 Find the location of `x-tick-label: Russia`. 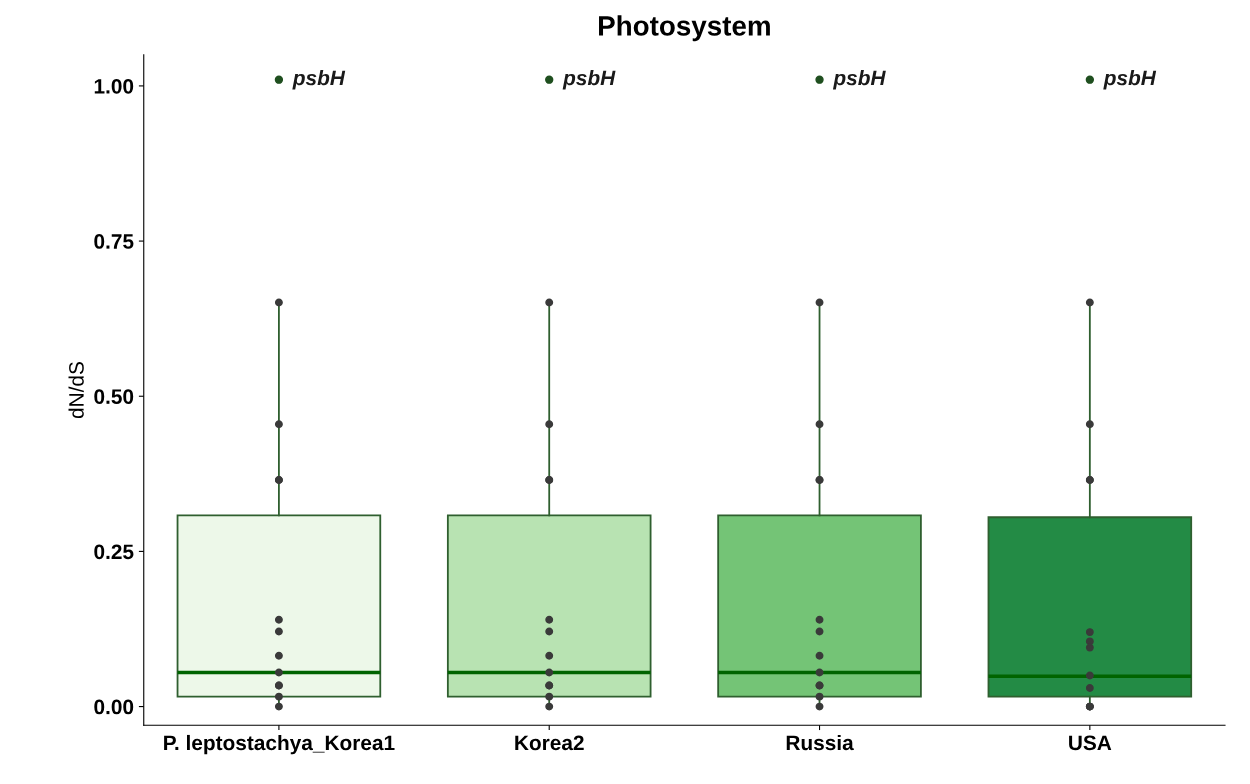

x-tick-label: Russia is located at coordinates (820, 742).